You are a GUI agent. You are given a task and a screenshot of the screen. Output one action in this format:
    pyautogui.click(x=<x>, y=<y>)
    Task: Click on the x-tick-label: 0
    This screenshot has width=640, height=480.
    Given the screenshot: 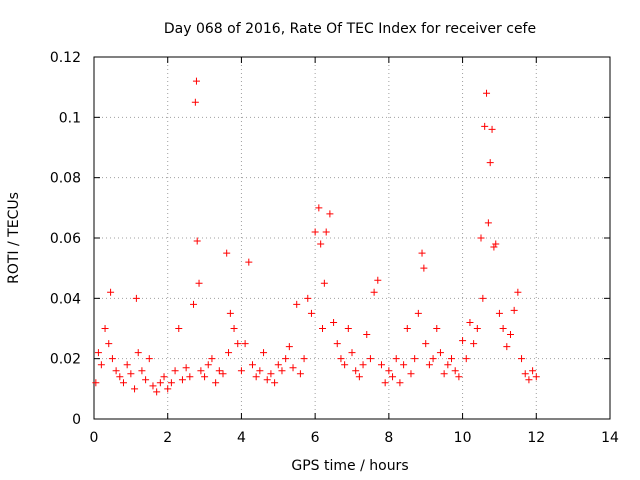 What is the action you would take?
    pyautogui.click(x=94, y=438)
    